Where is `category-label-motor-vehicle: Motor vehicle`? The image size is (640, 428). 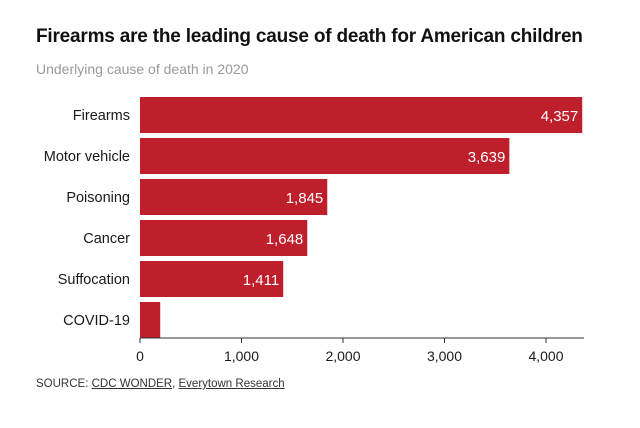
category-label-motor-vehicle: Motor vehicle is located at coordinates (87, 157).